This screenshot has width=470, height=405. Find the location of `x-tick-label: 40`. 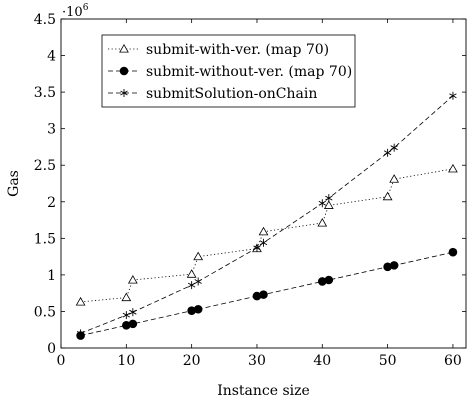

x-tick-label: 40 is located at coordinates (322, 361).